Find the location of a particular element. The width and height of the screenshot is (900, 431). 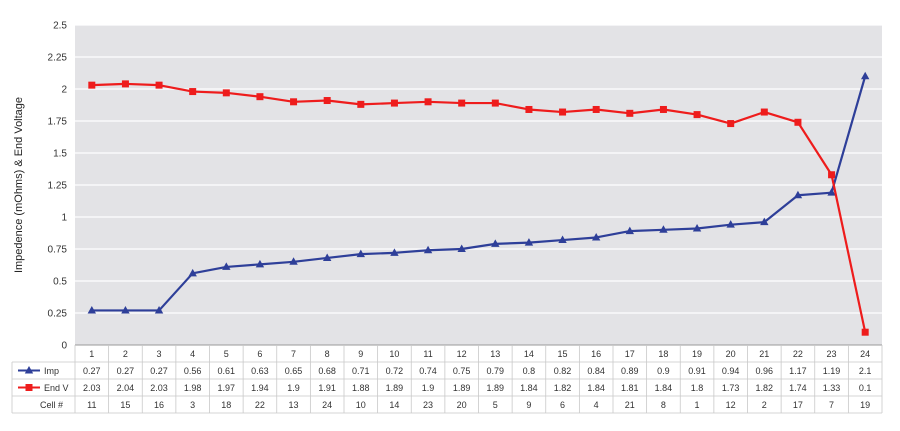

data-label: 1.73 is located at coordinates (731, 388).